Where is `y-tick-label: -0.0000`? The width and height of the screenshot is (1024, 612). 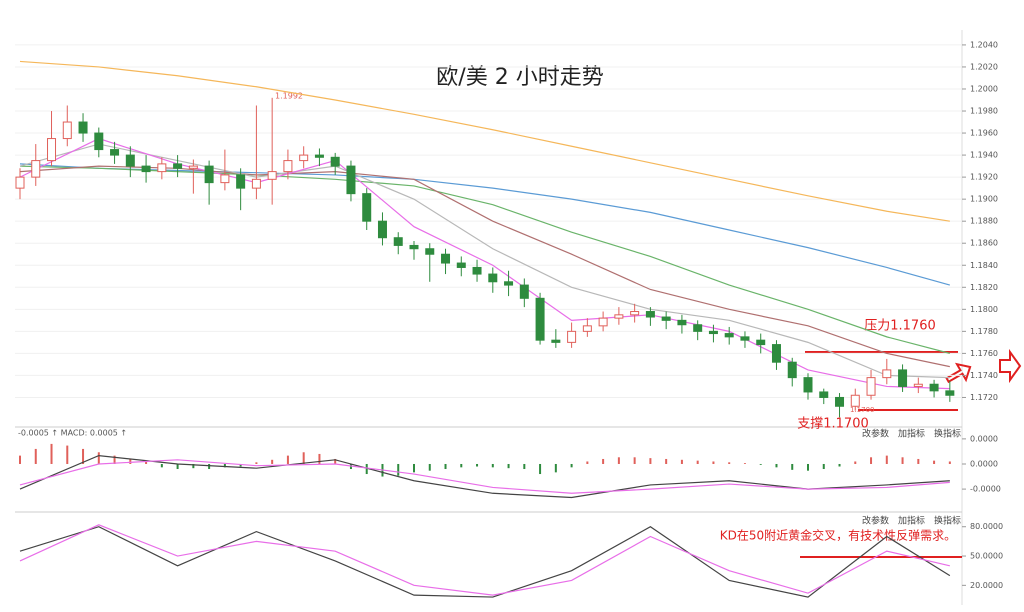 y-tick-label: -0.0000 is located at coordinates (985, 489).